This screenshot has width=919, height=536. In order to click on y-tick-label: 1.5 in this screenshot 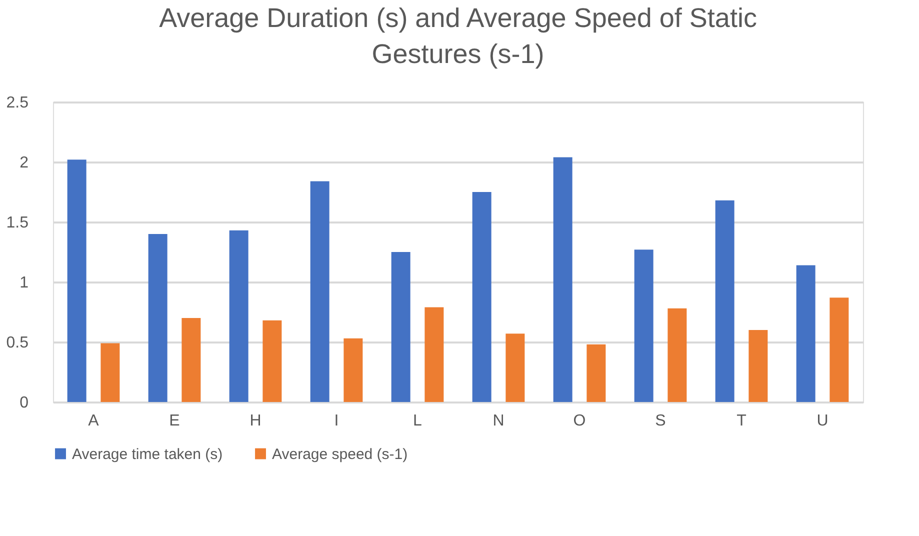, I will do `click(17, 223)`.